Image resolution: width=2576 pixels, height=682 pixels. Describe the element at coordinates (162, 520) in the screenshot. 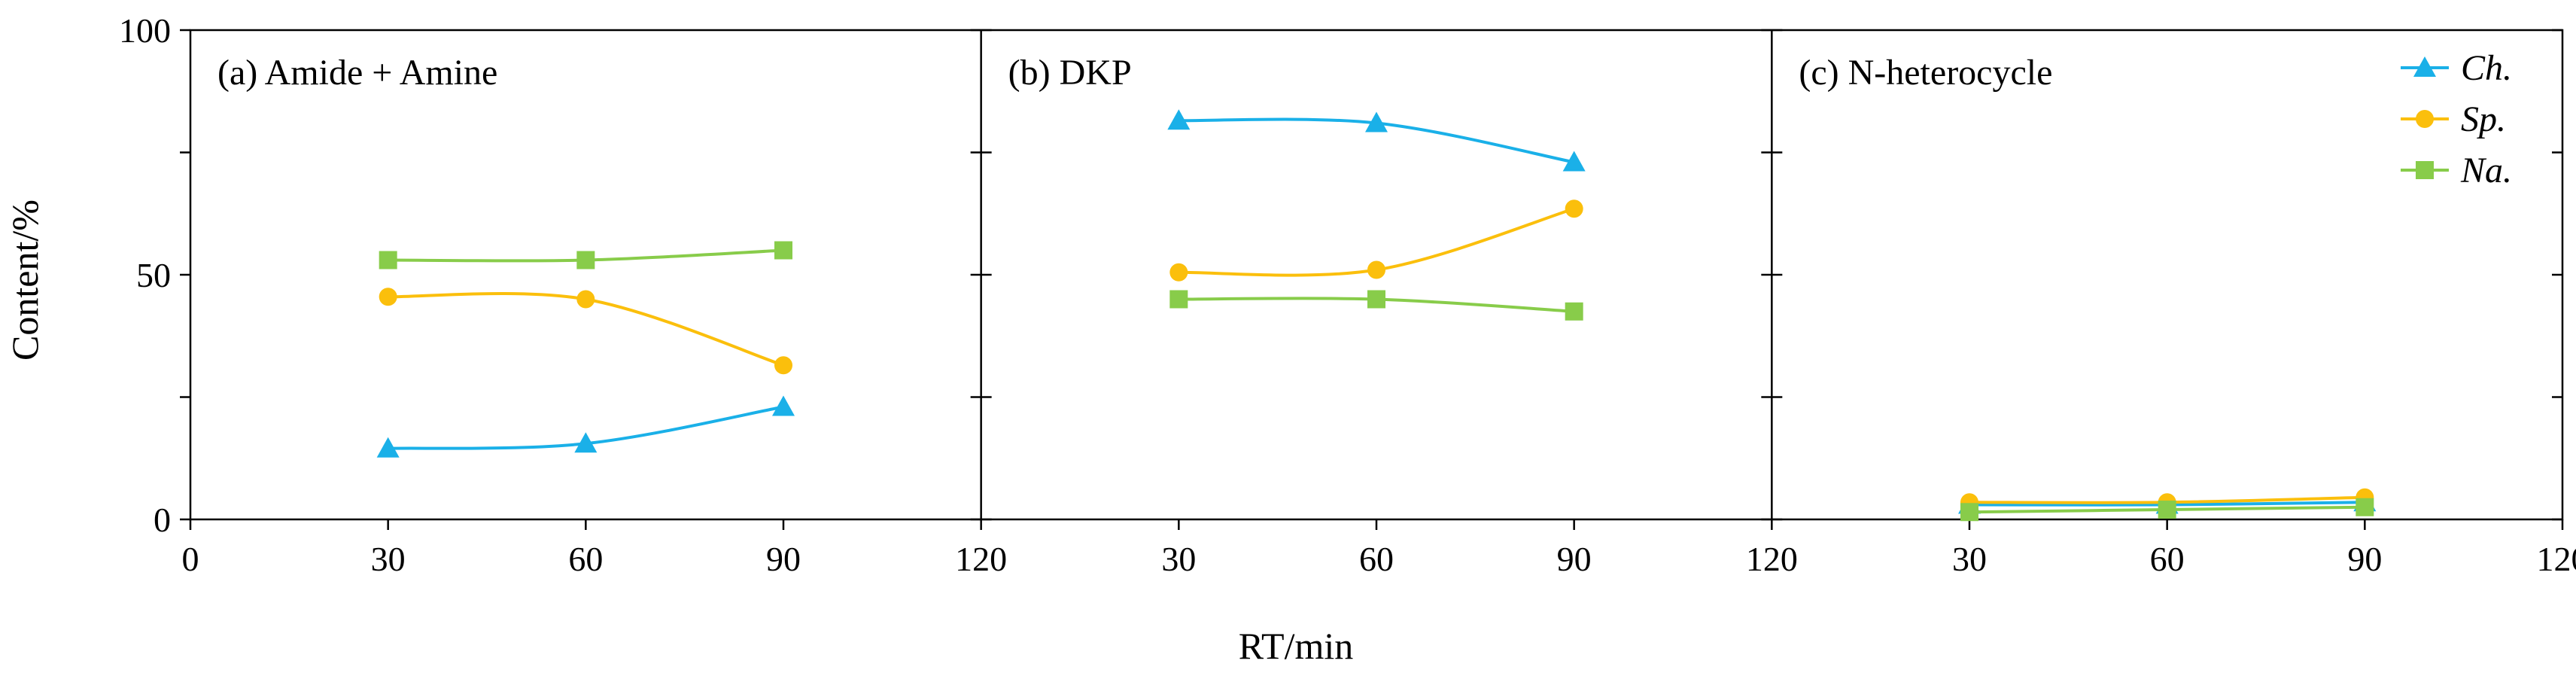

I see `y-tick-label: 0` at that location.